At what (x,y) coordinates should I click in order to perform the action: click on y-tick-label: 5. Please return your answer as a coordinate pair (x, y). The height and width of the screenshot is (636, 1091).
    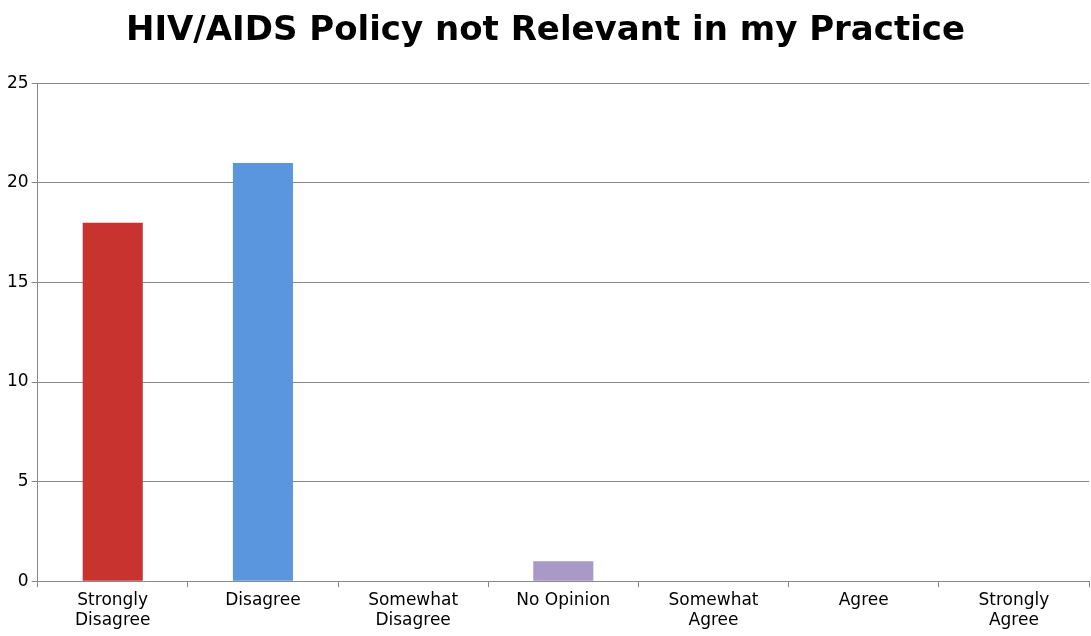
    Looking at the image, I should click on (23, 480).